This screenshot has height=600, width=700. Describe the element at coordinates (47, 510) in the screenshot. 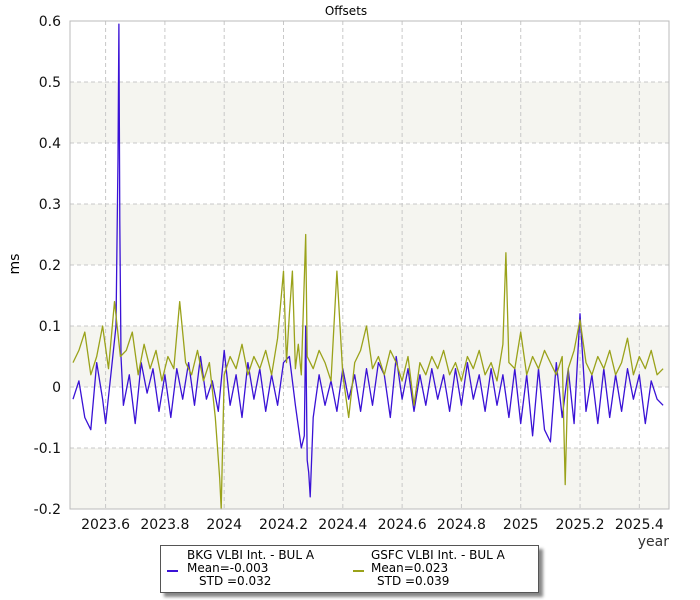

I see `y-tick-label: -0.2` at that location.